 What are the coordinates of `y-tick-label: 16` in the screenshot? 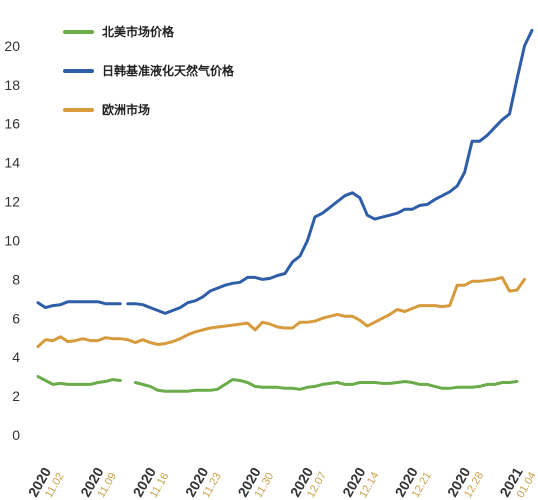 It's located at (12, 124).